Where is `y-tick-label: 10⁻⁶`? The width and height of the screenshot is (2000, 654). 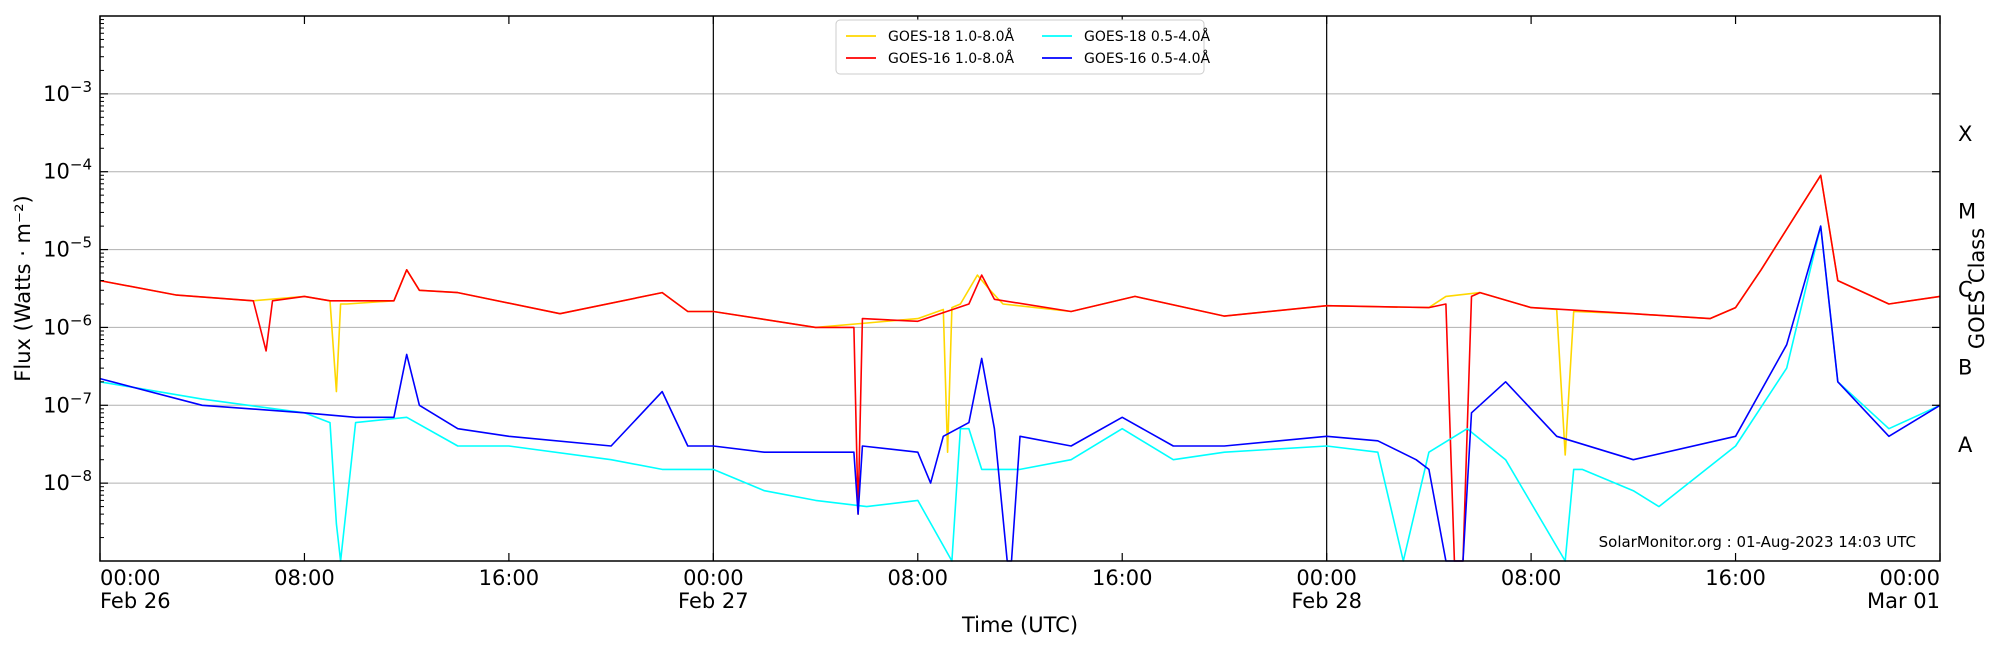 y-tick-label: 10⁻⁶ is located at coordinates (67, 325).